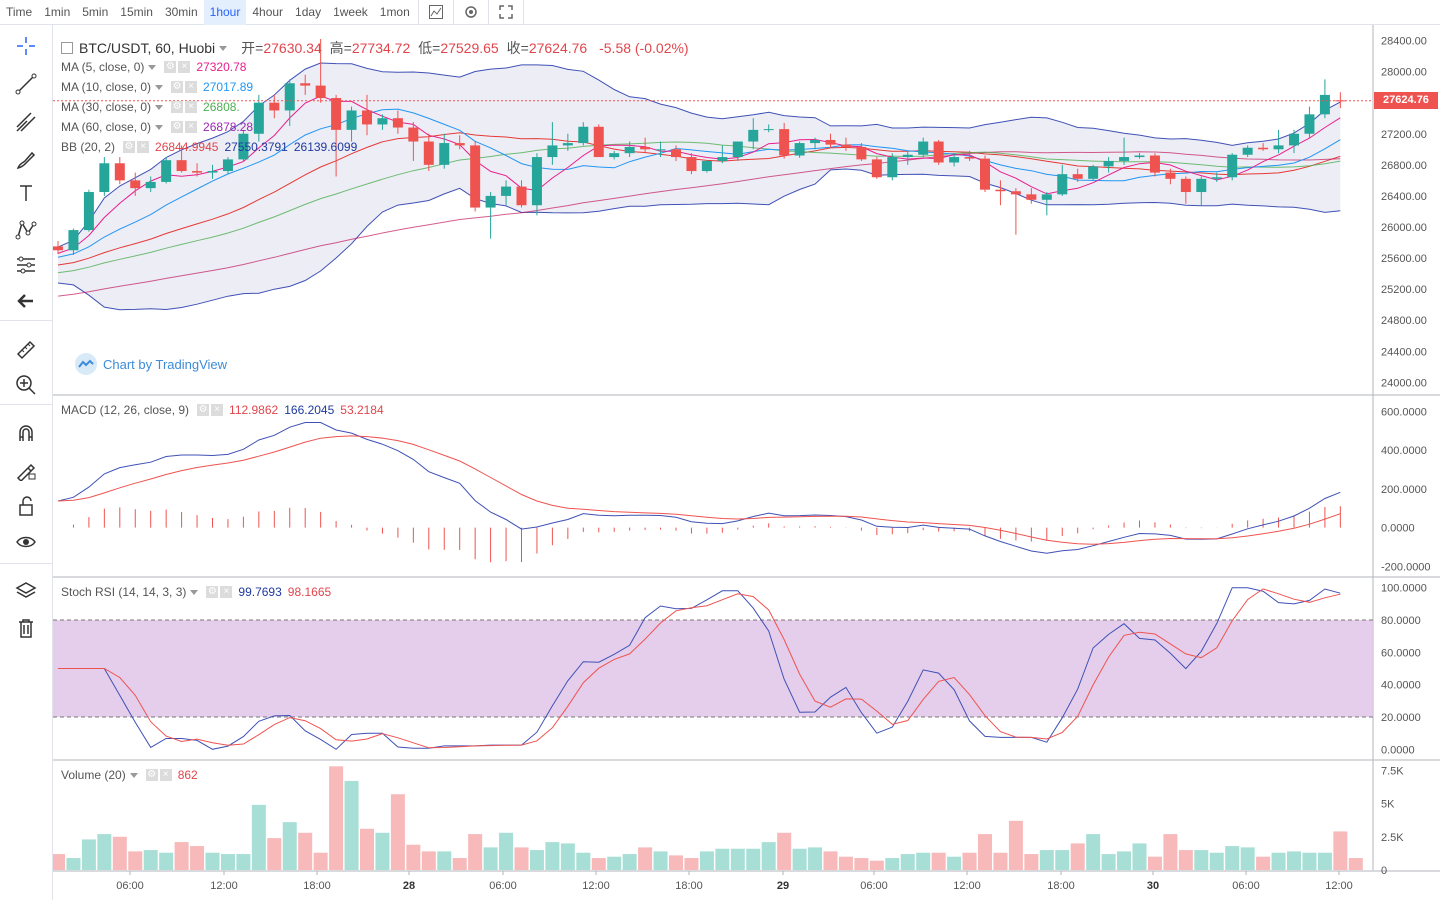 The height and width of the screenshot is (900, 1440). Describe the element at coordinates (506, 12) in the screenshot. I see `fullscreen-icon` at that location.